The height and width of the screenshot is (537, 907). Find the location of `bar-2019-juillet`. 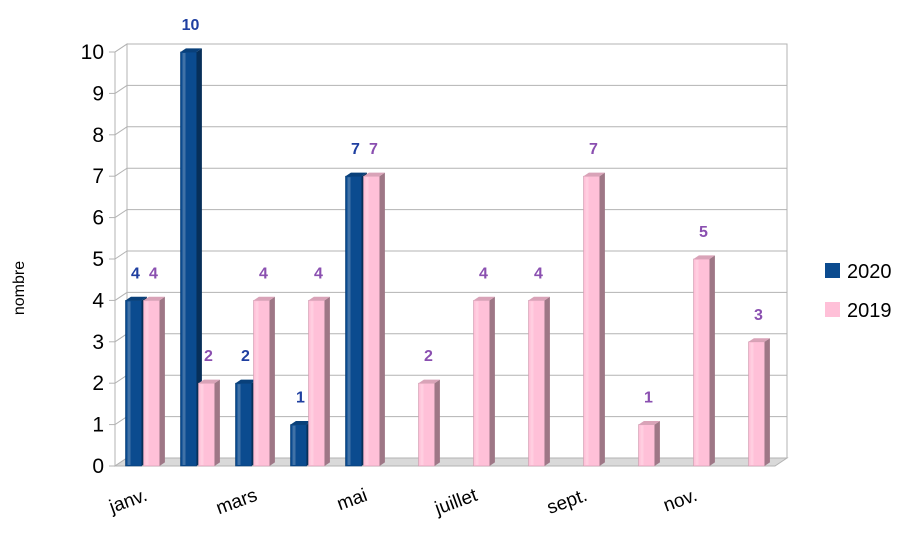

bar-2019-juillet is located at coordinates (484, 381).